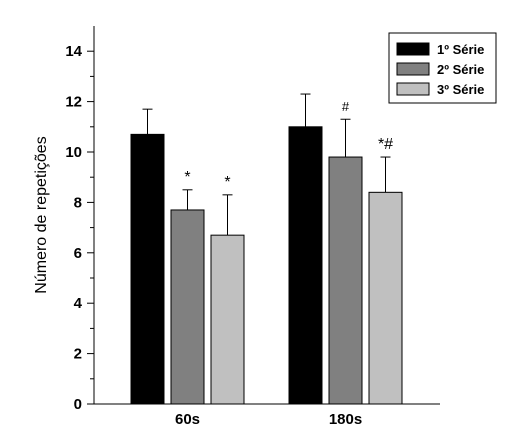 The image size is (505, 428). I want to click on y-tick-label: 8, so click(78, 202).